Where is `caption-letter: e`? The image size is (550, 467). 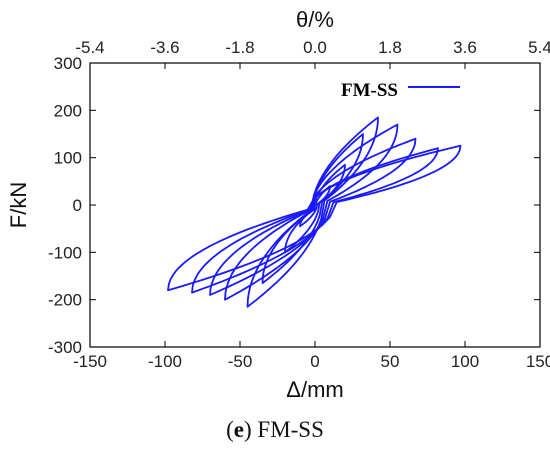
caption-letter: e is located at coordinates (238, 429).